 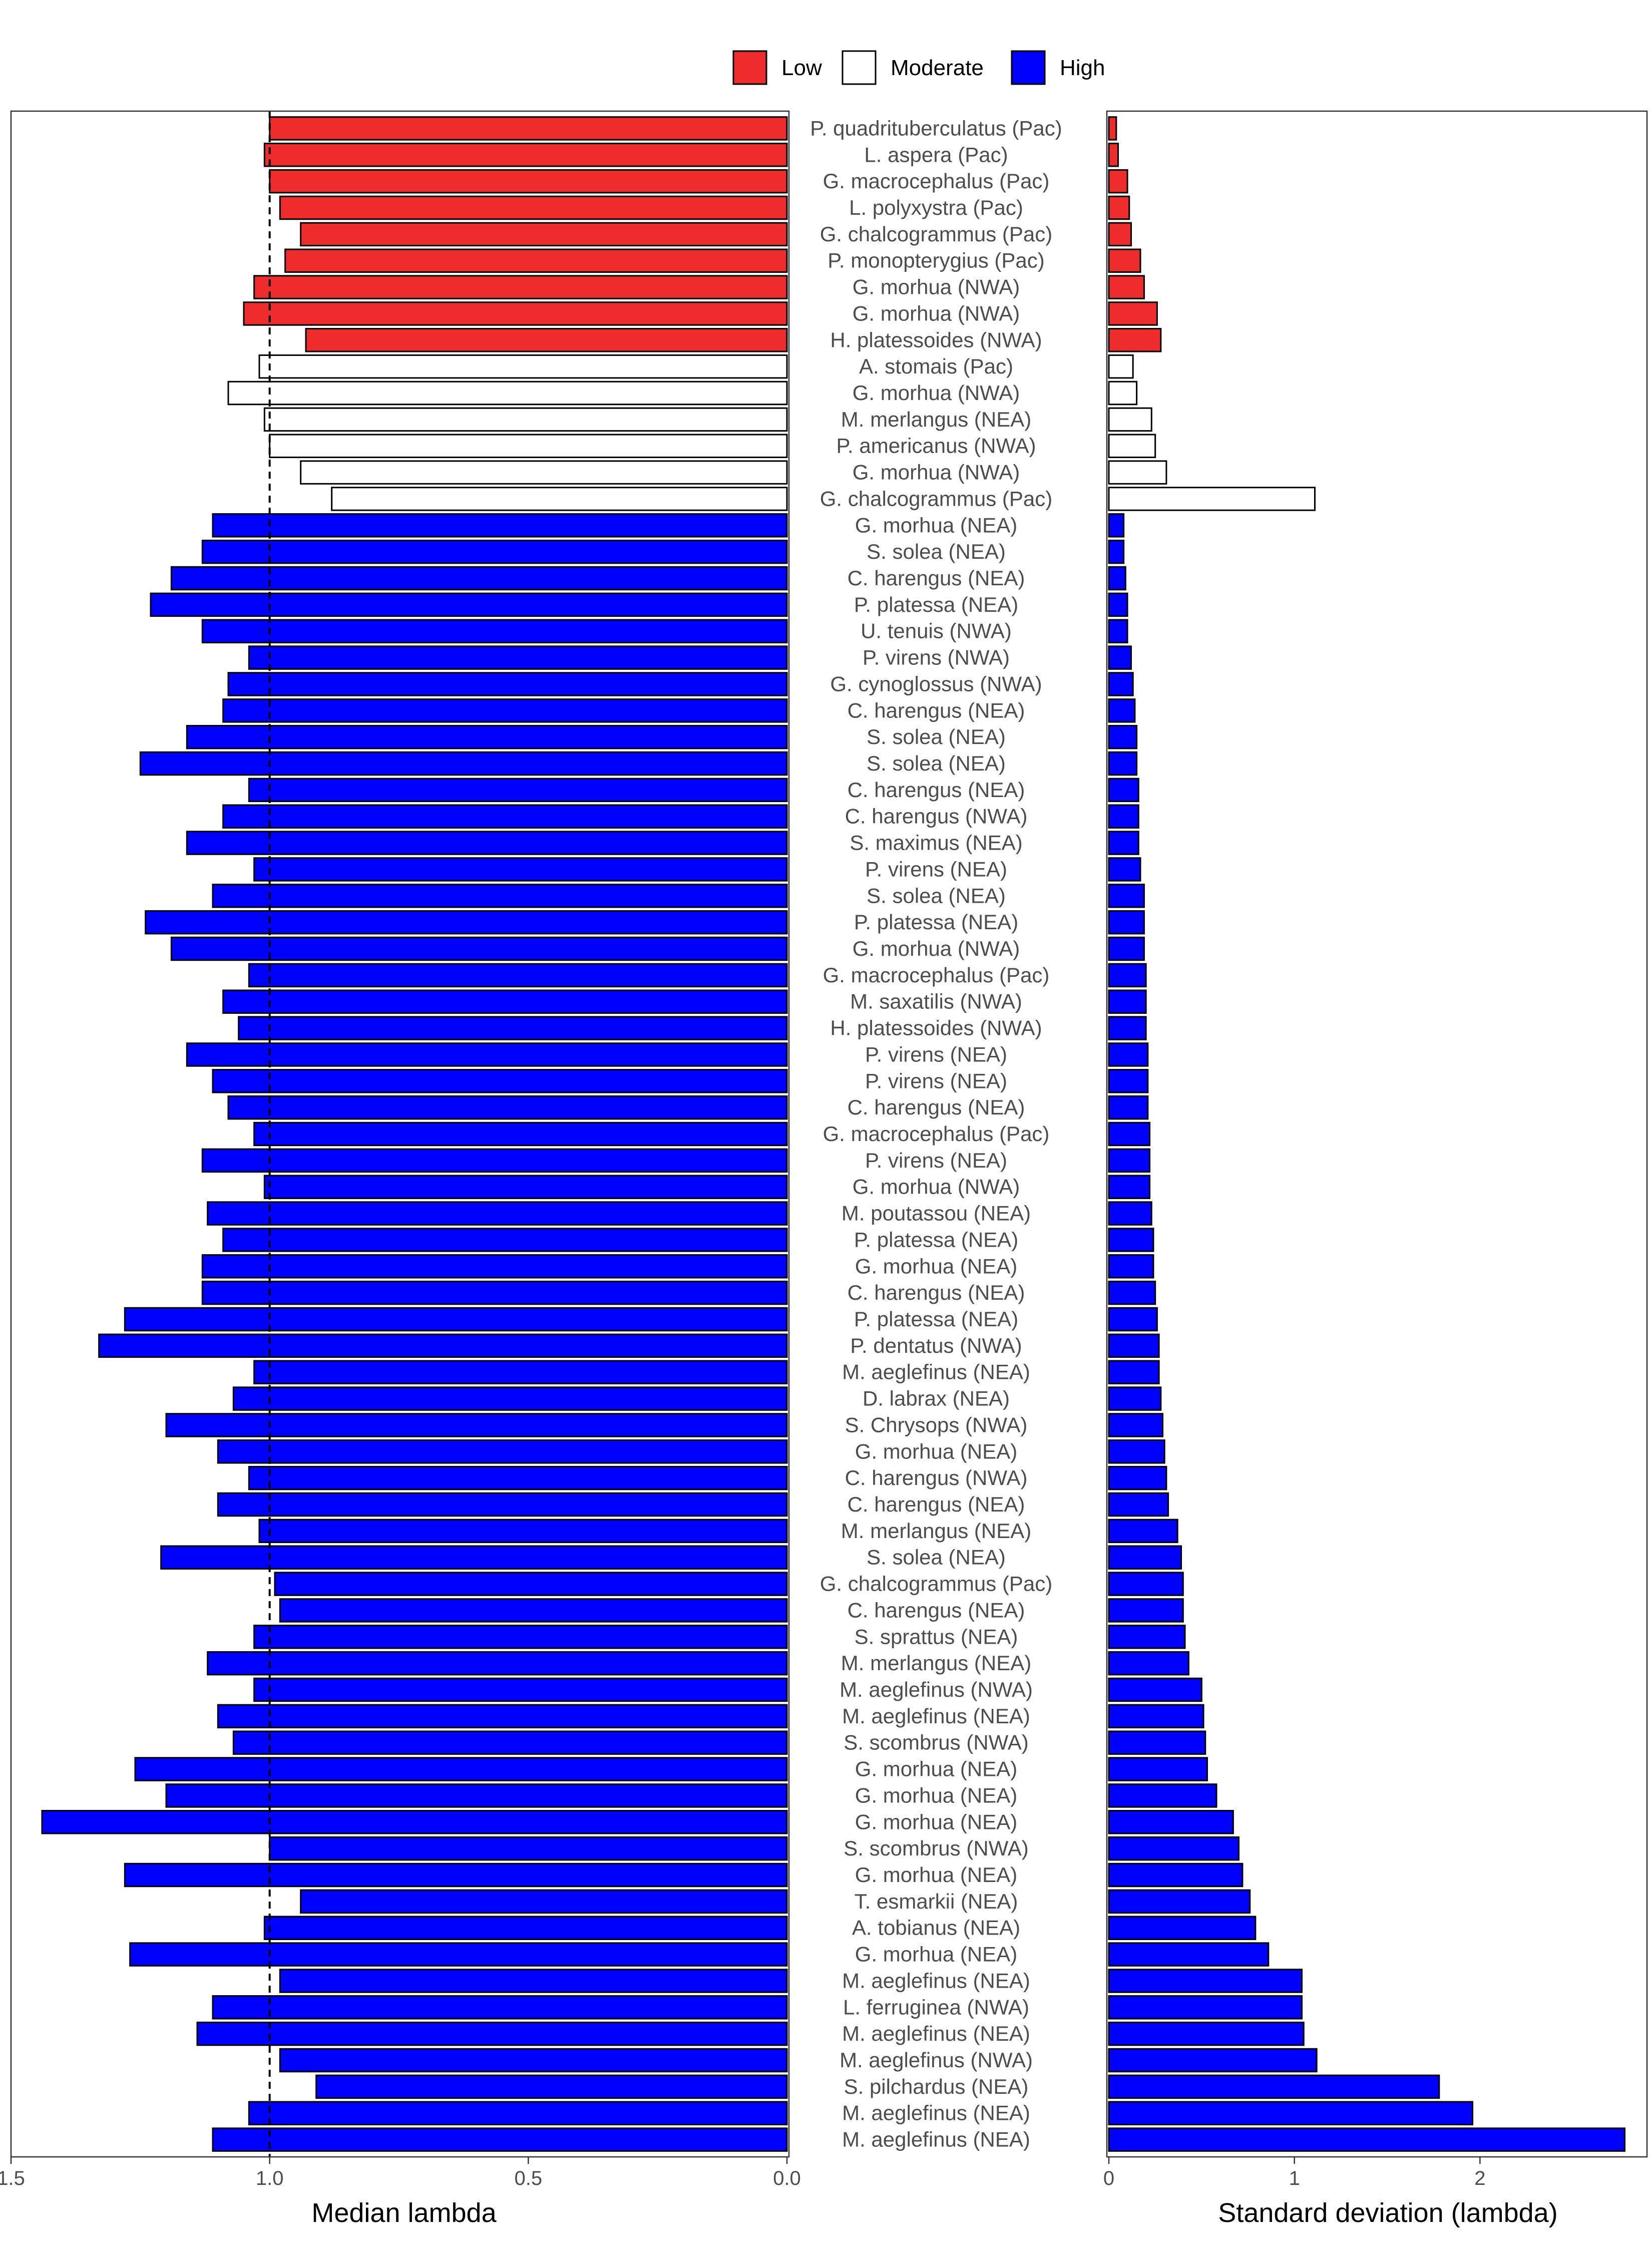 What do you see at coordinates (749, 68) in the screenshot?
I see `legend-swatch-low` at bounding box center [749, 68].